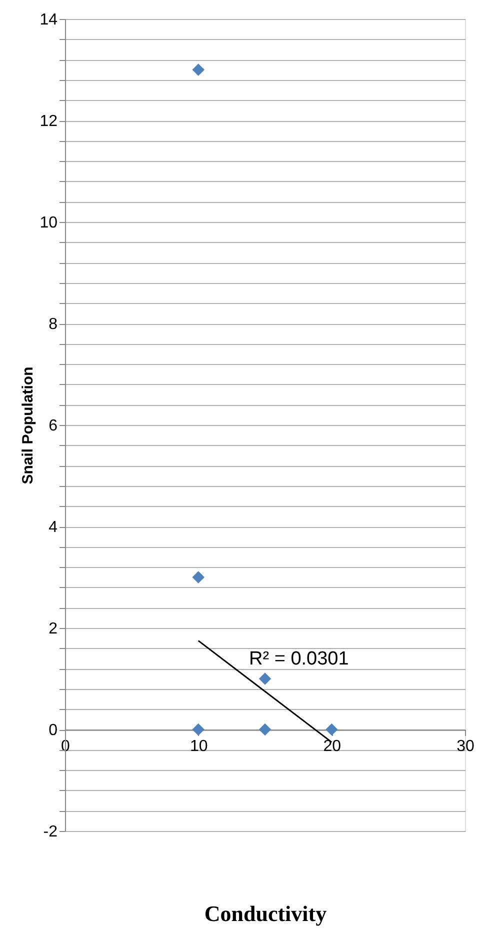  What do you see at coordinates (28, 425) in the screenshot?
I see `y-axis-title: Snail Population` at bounding box center [28, 425].